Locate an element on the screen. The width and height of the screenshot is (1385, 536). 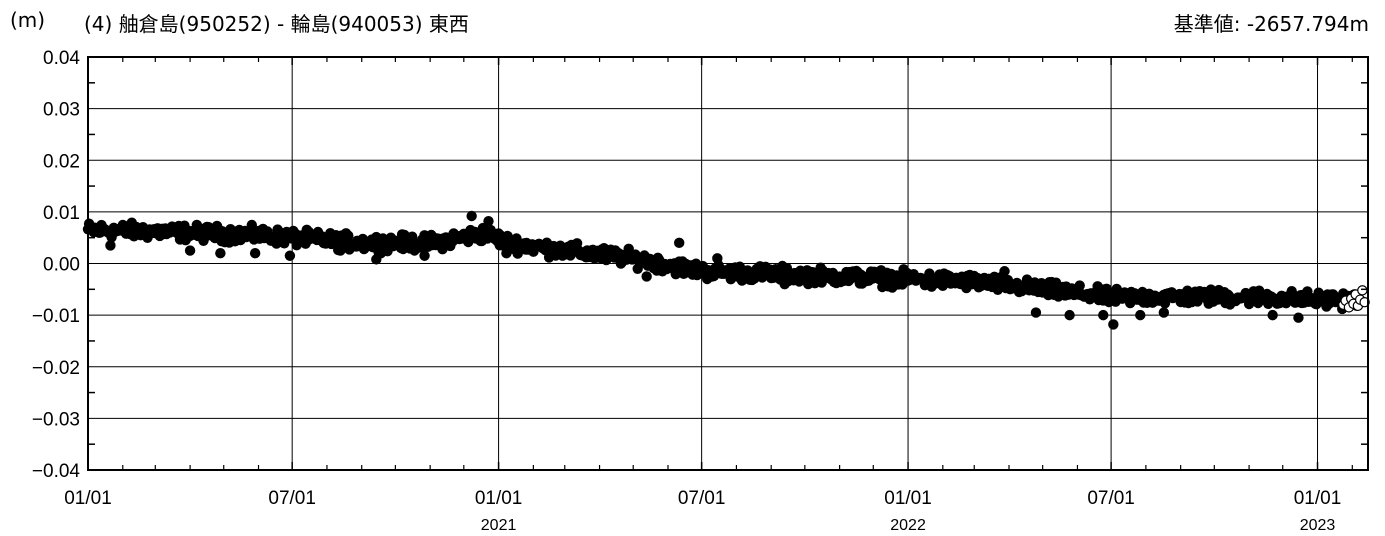
y-tick-label: 0.04 is located at coordinates (61, 58).